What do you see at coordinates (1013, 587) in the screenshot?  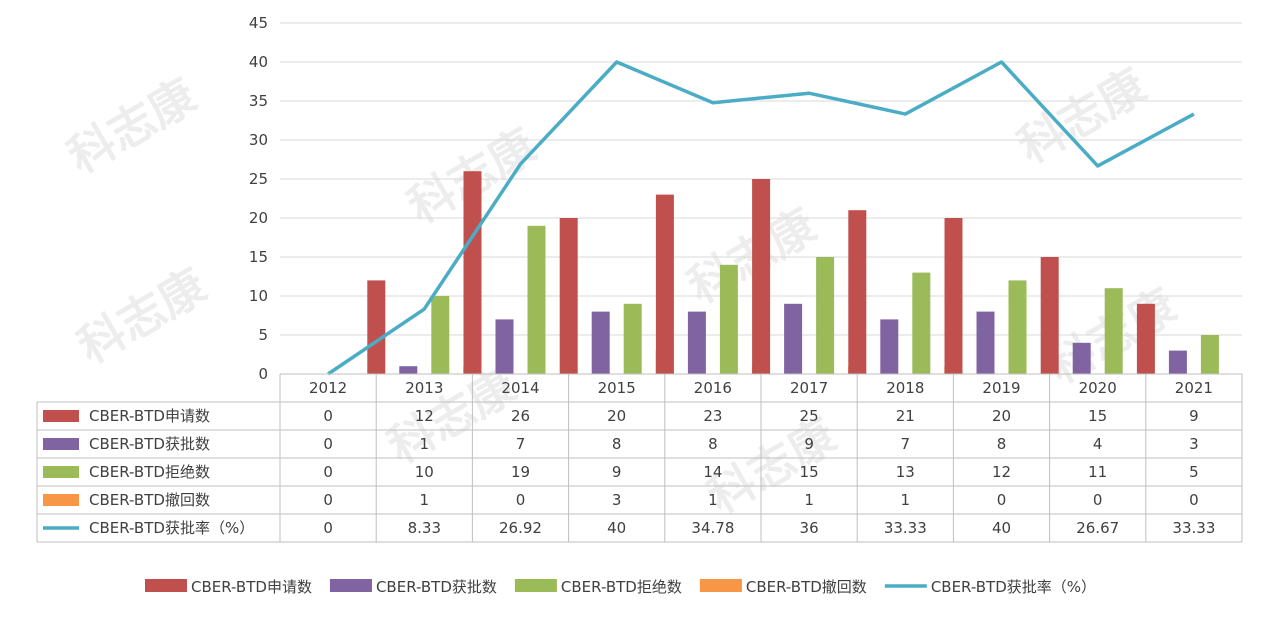 I see `legend-label: CBER-BTD获批率（%）` at bounding box center [1013, 587].